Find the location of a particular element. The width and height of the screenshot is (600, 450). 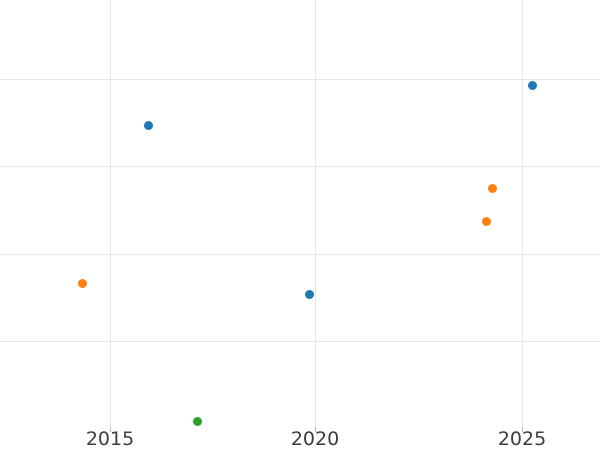

x-tick-label: 2025 is located at coordinates (522, 439).